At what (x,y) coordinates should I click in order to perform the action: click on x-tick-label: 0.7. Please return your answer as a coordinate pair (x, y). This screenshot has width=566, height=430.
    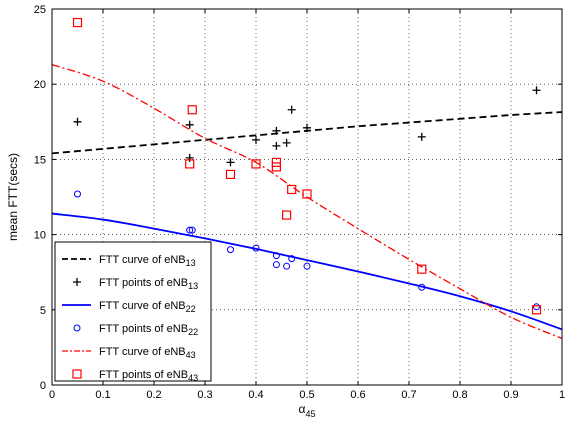
    Looking at the image, I should click on (408, 395).